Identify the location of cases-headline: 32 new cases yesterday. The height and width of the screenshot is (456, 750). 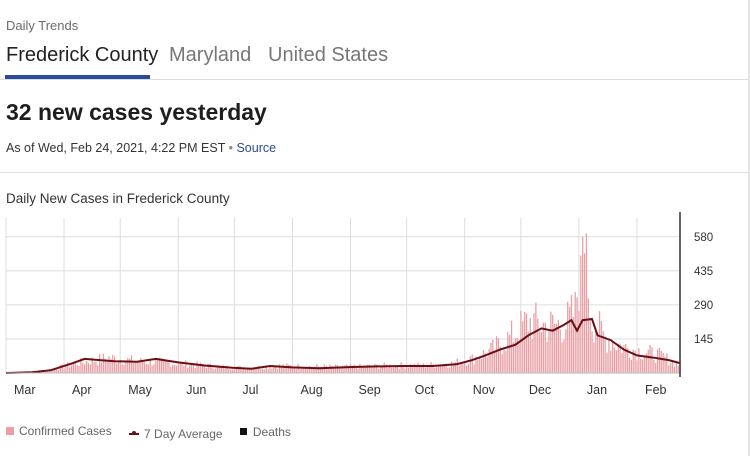
(136, 112).